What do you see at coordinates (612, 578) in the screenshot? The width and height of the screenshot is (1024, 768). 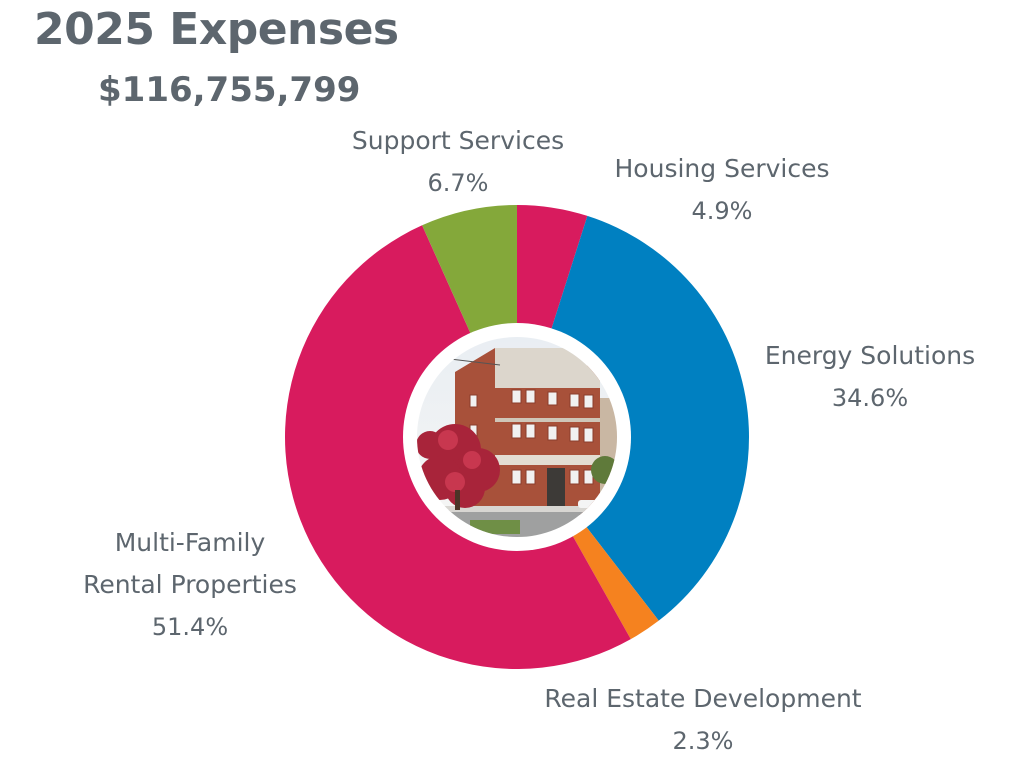 I see `slice-real-estate-development` at bounding box center [612, 578].